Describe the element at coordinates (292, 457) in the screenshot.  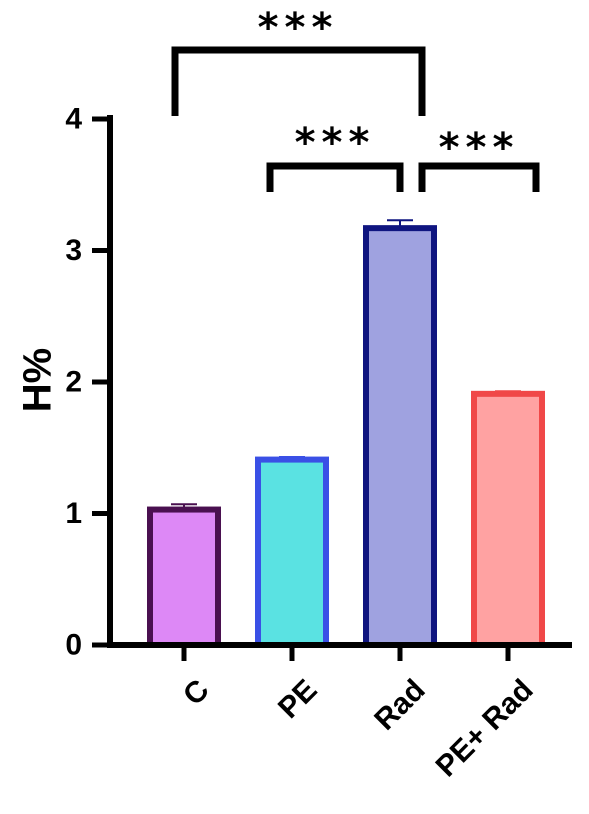
I see `error-bar-pe` at that location.